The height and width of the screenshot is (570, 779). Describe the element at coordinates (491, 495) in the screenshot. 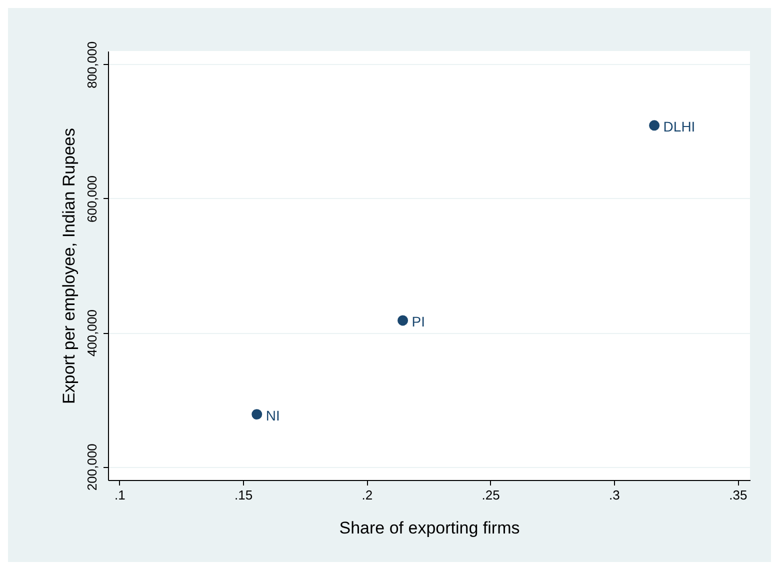

I see `x-tick-label: .25` at that location.